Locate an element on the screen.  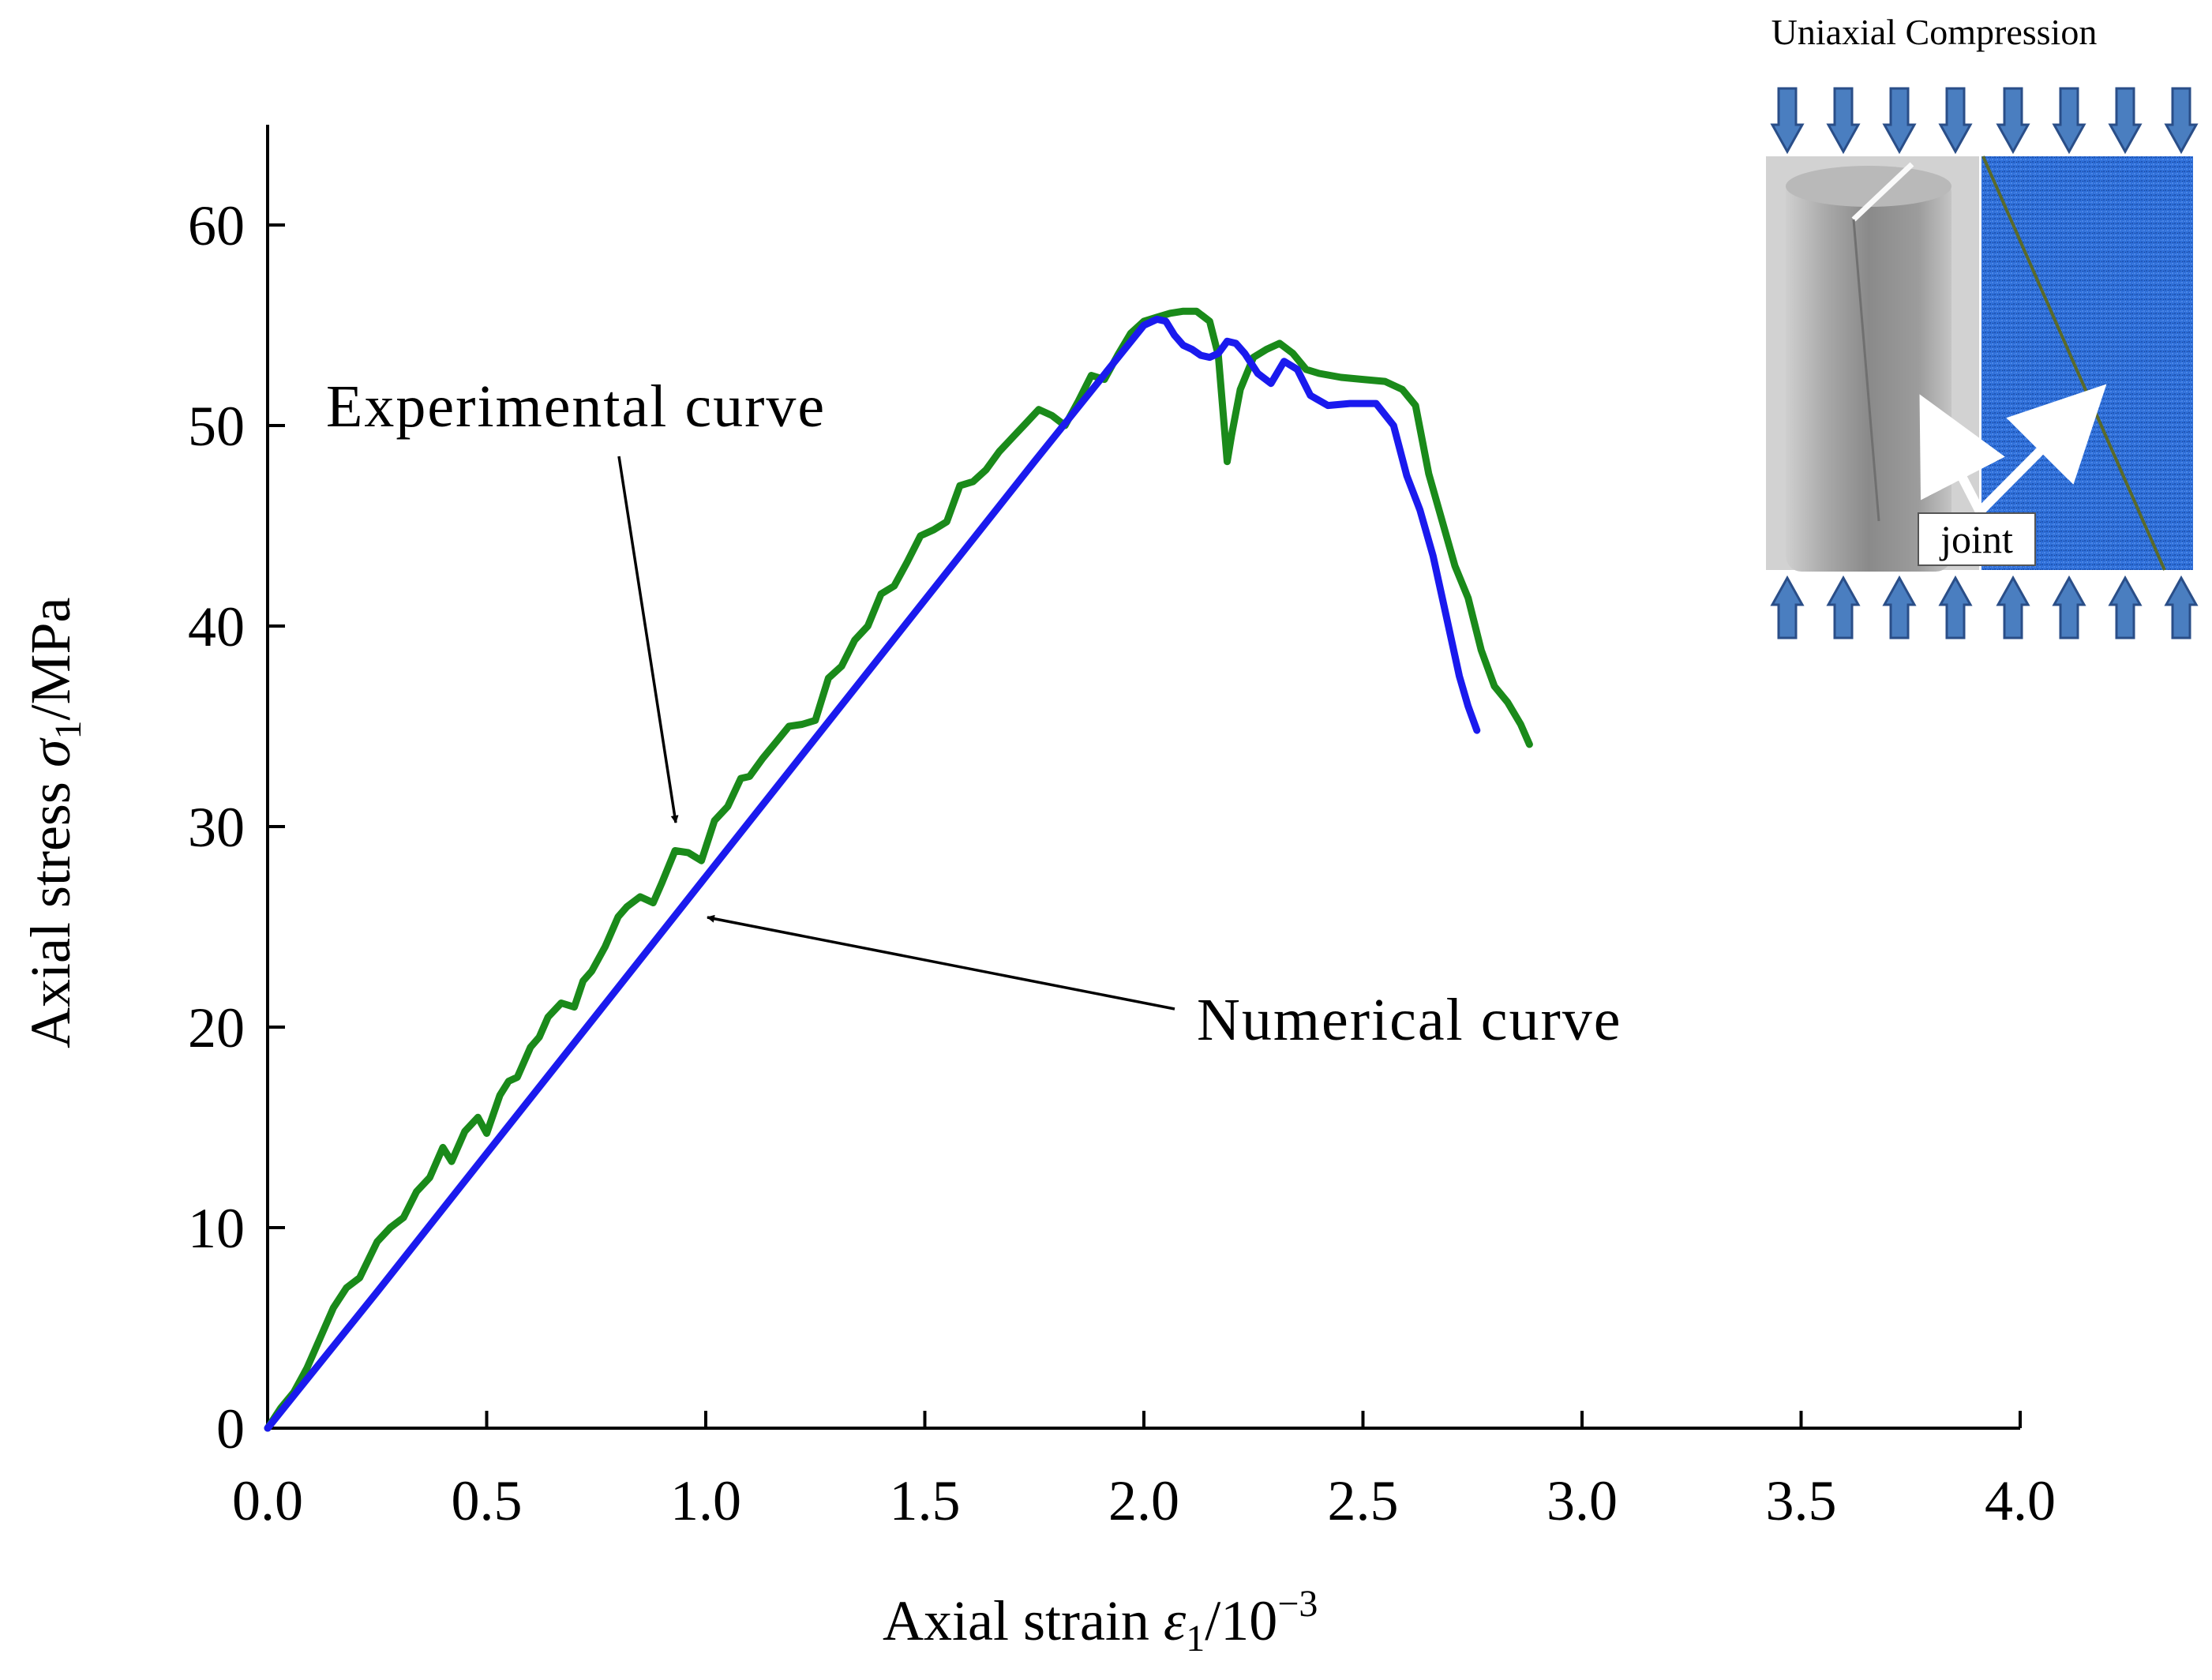
specimen-crack is located at coordinates (1882, 192).